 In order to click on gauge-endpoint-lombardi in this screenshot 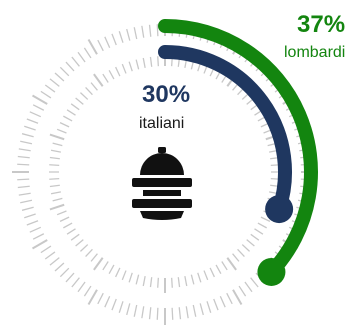, I will do `click(271, 271)`.